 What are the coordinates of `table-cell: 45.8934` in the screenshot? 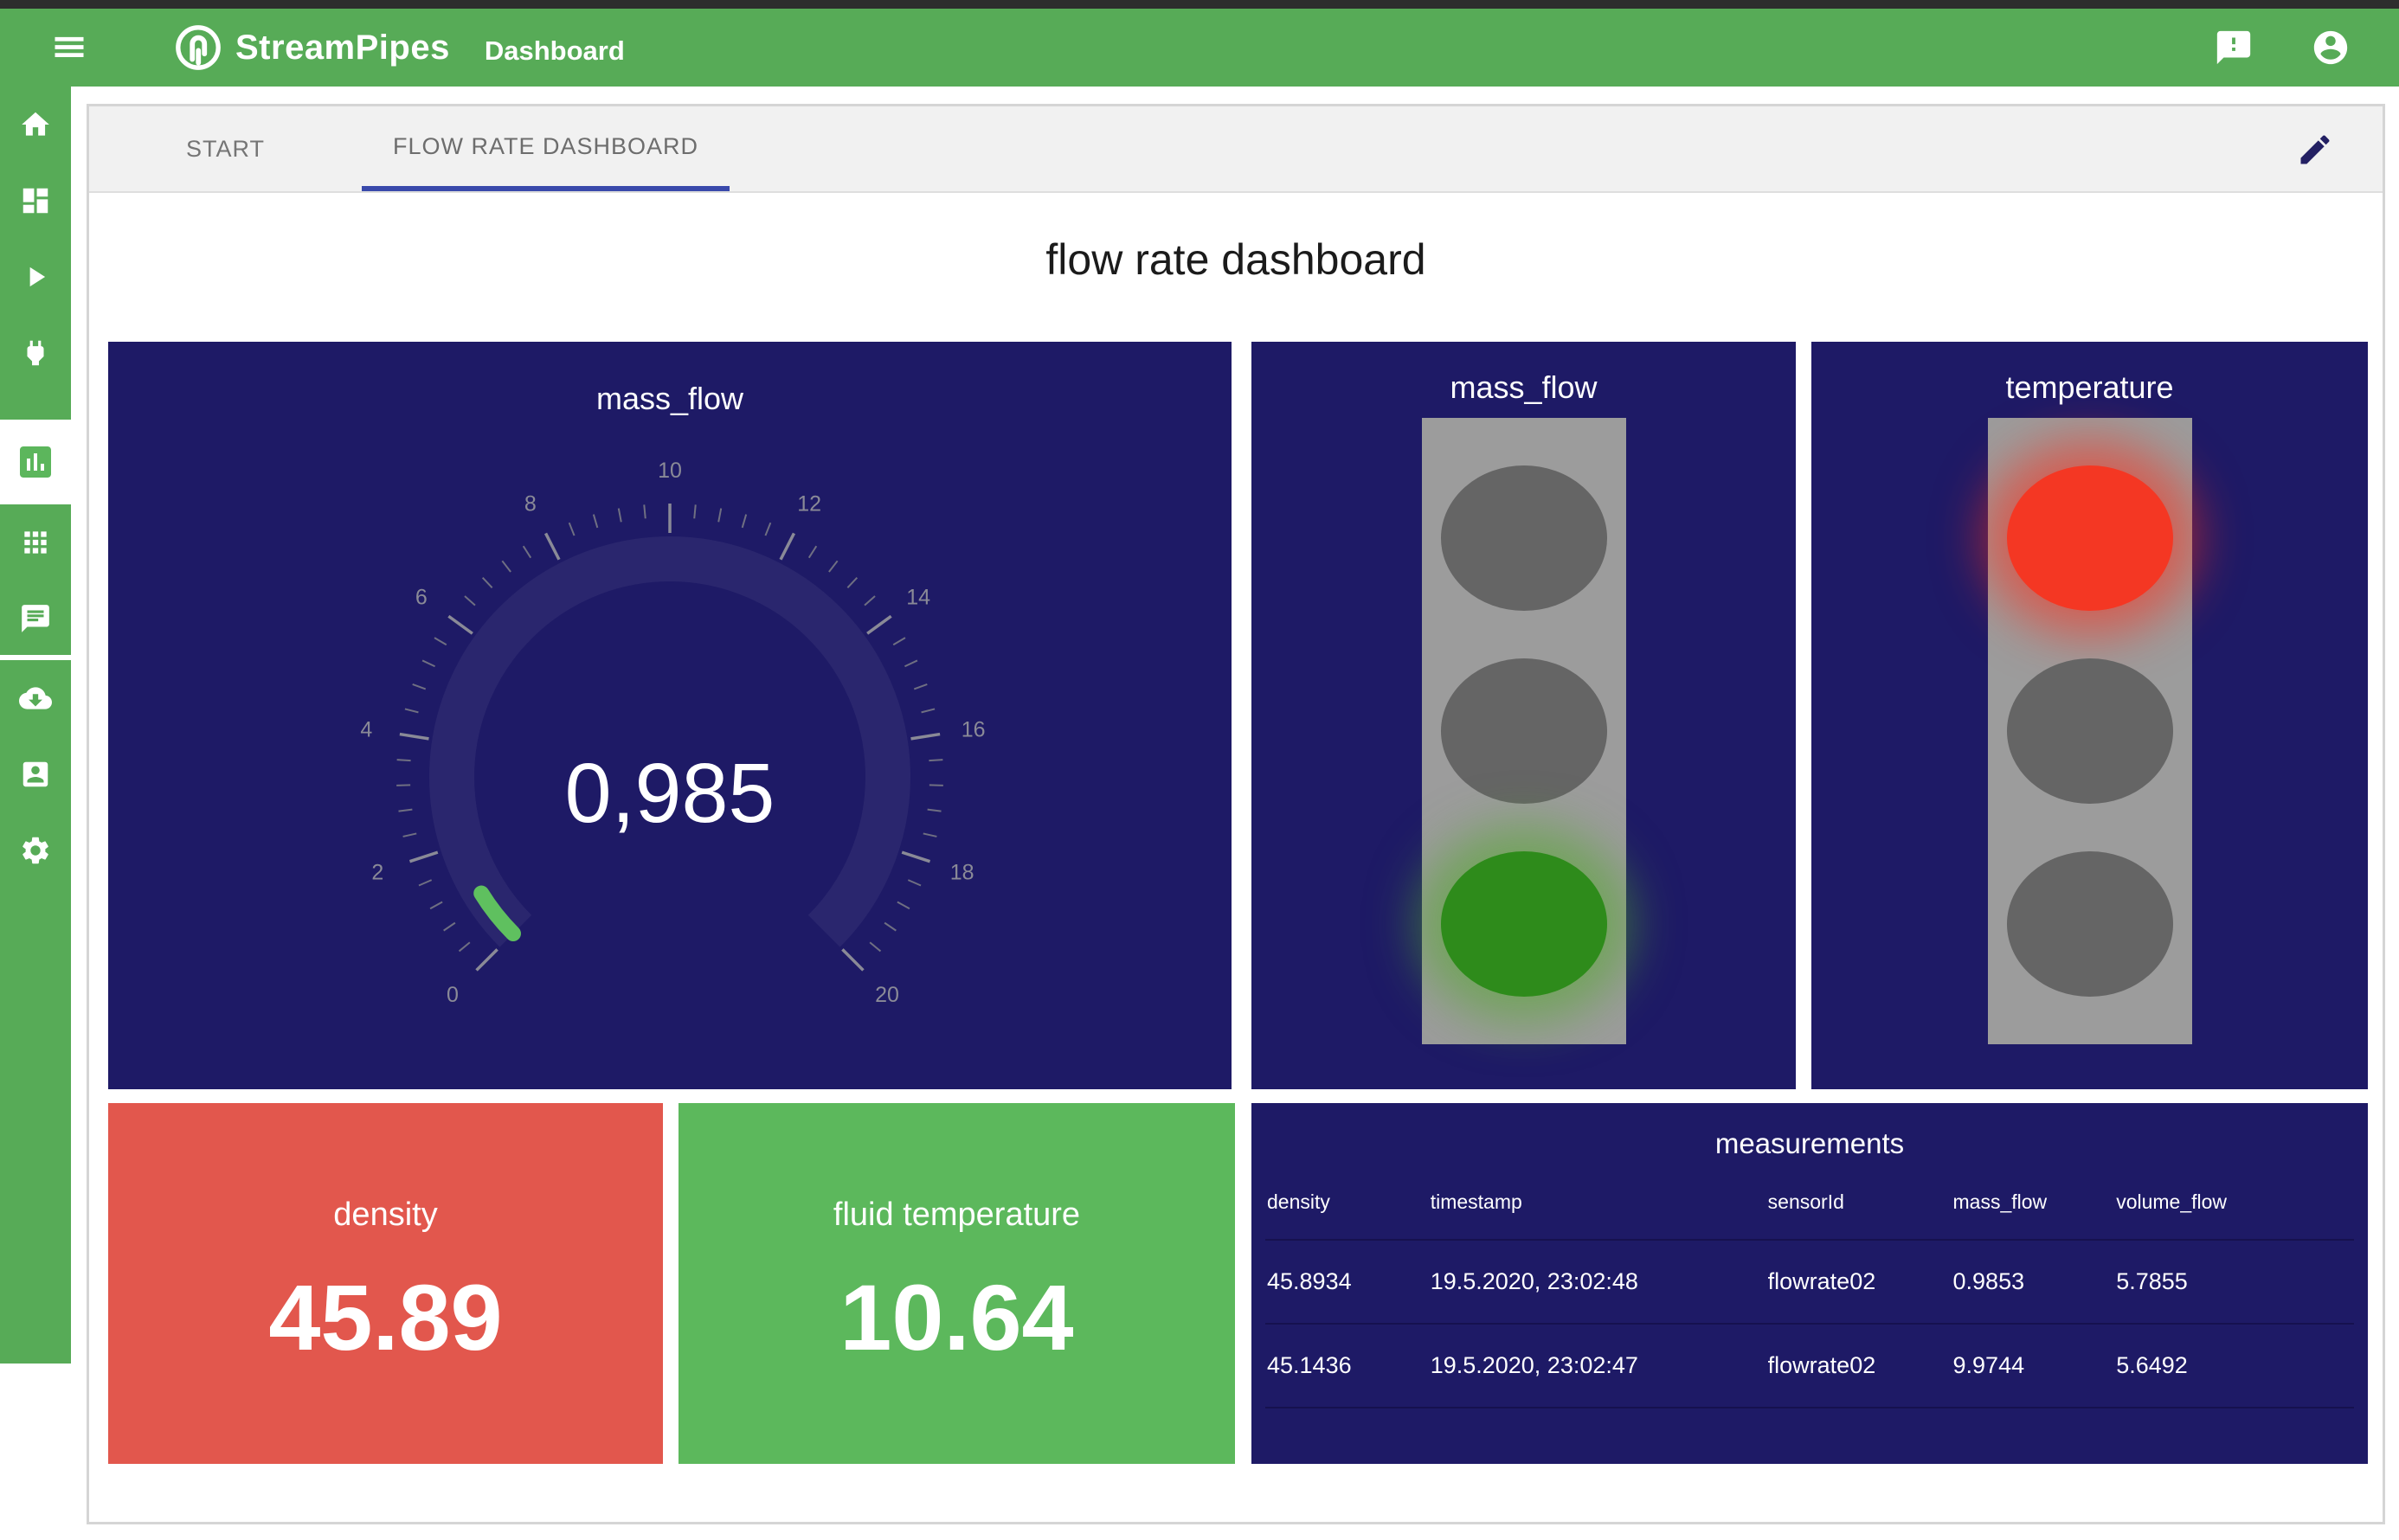 It's located at (1309, 1281).